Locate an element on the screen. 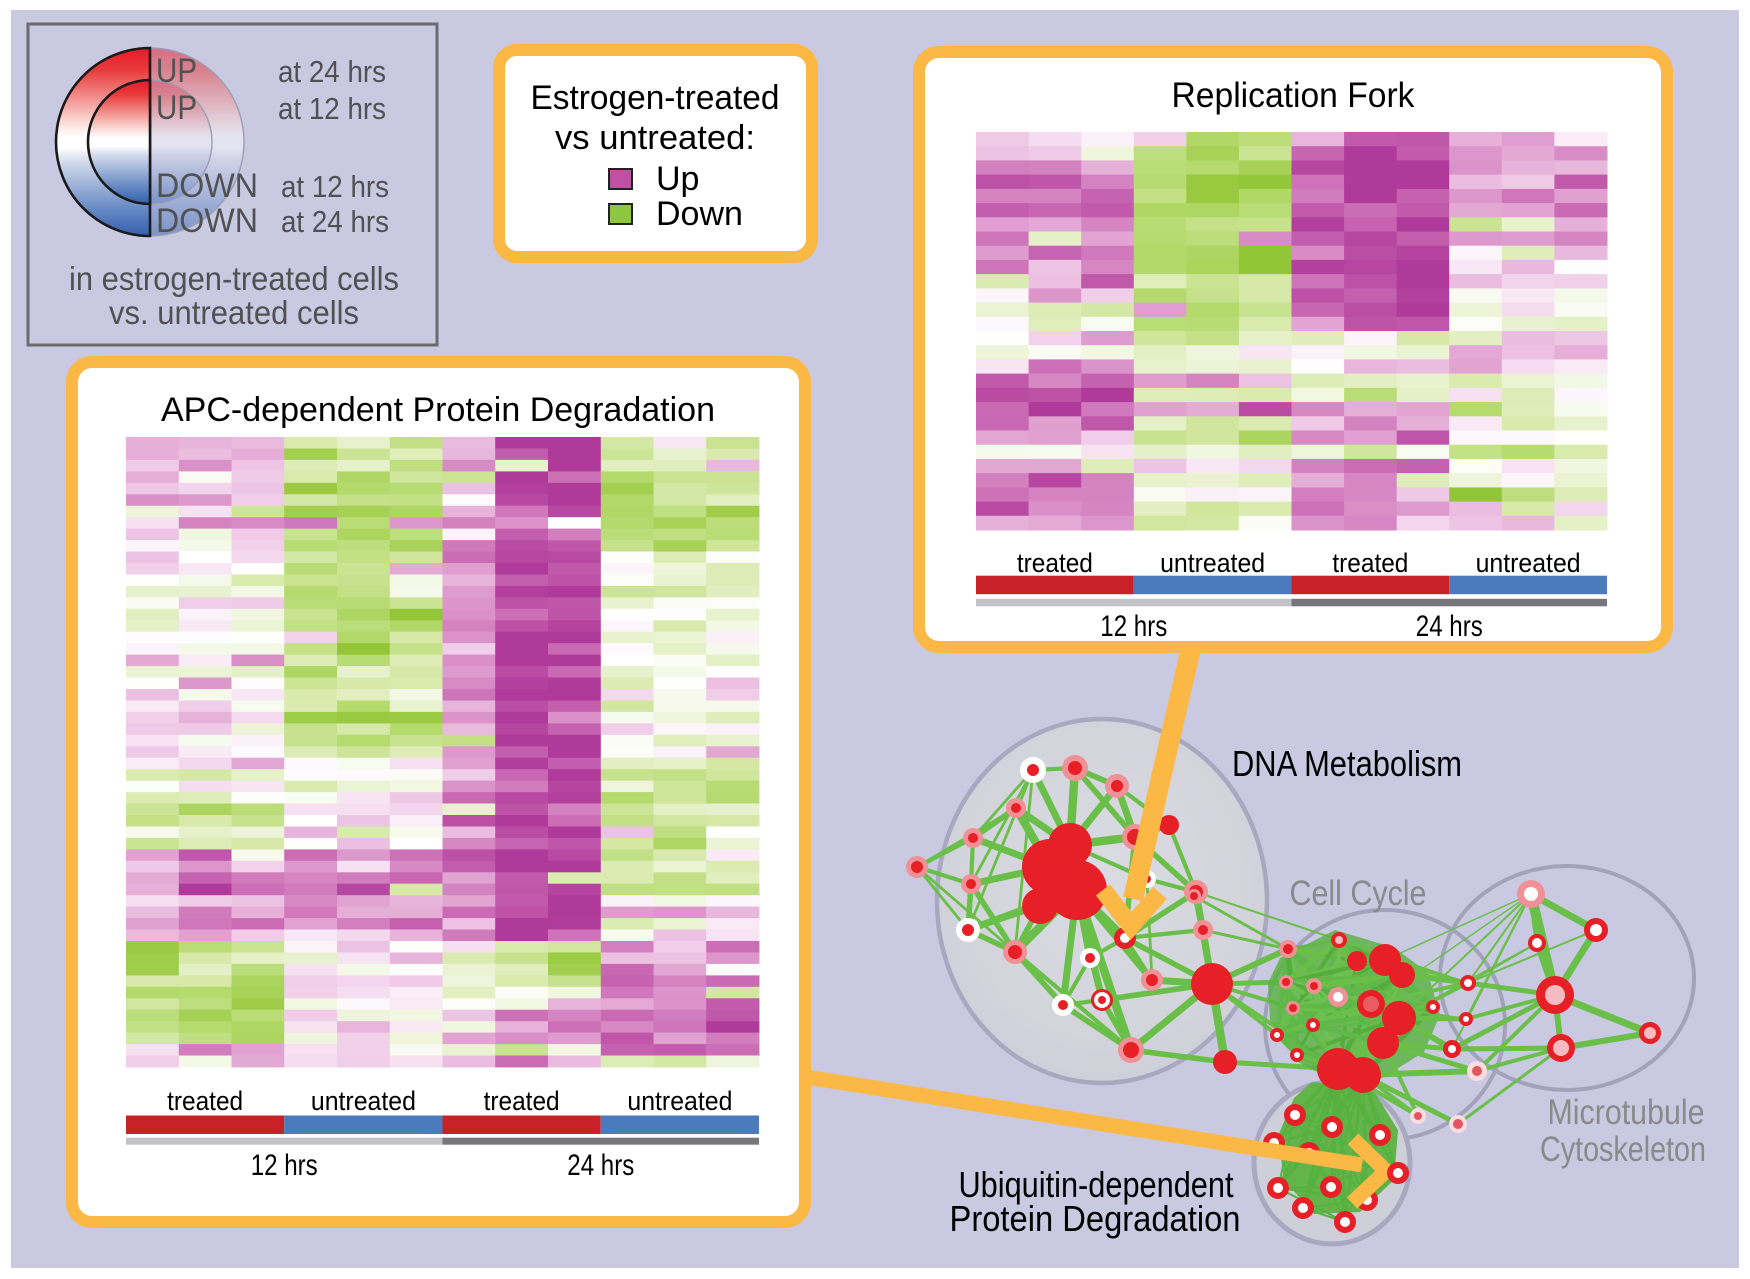  svg-text: Cytoskeleton is located at coordinates (1623, 1149).